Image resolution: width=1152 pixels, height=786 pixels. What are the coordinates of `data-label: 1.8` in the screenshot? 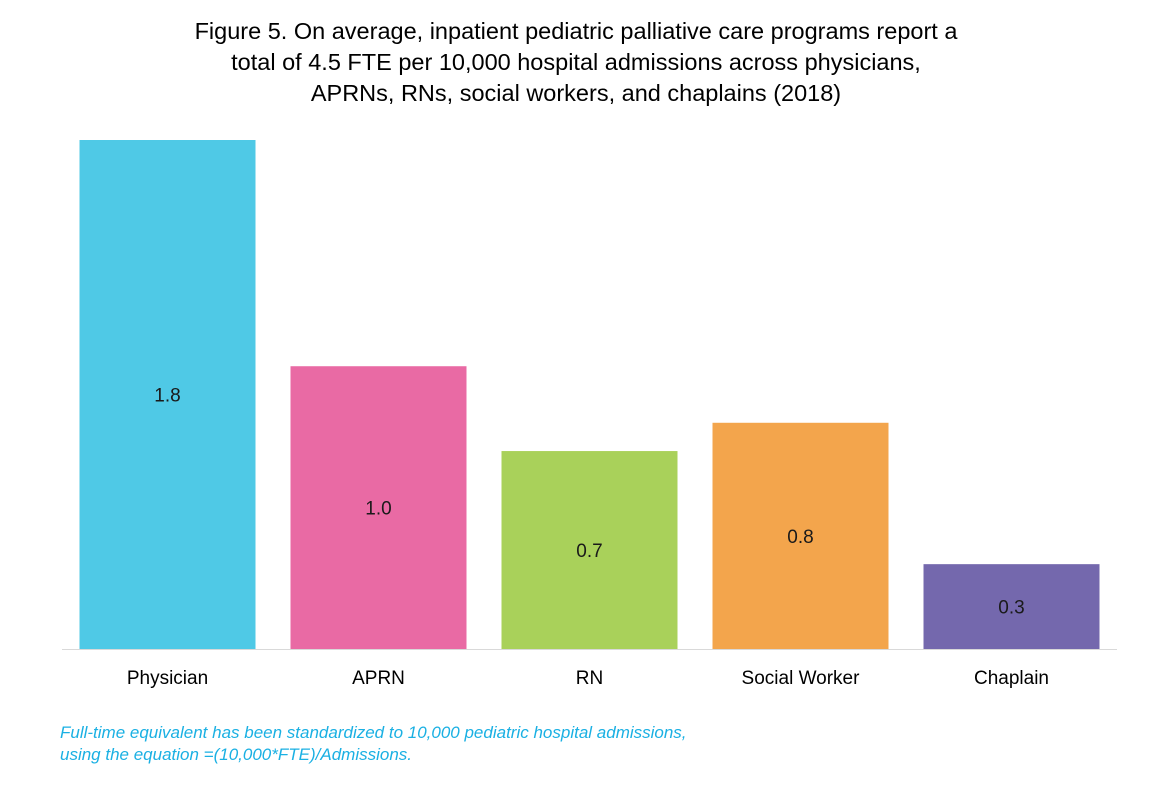 It's located at (167, 396).